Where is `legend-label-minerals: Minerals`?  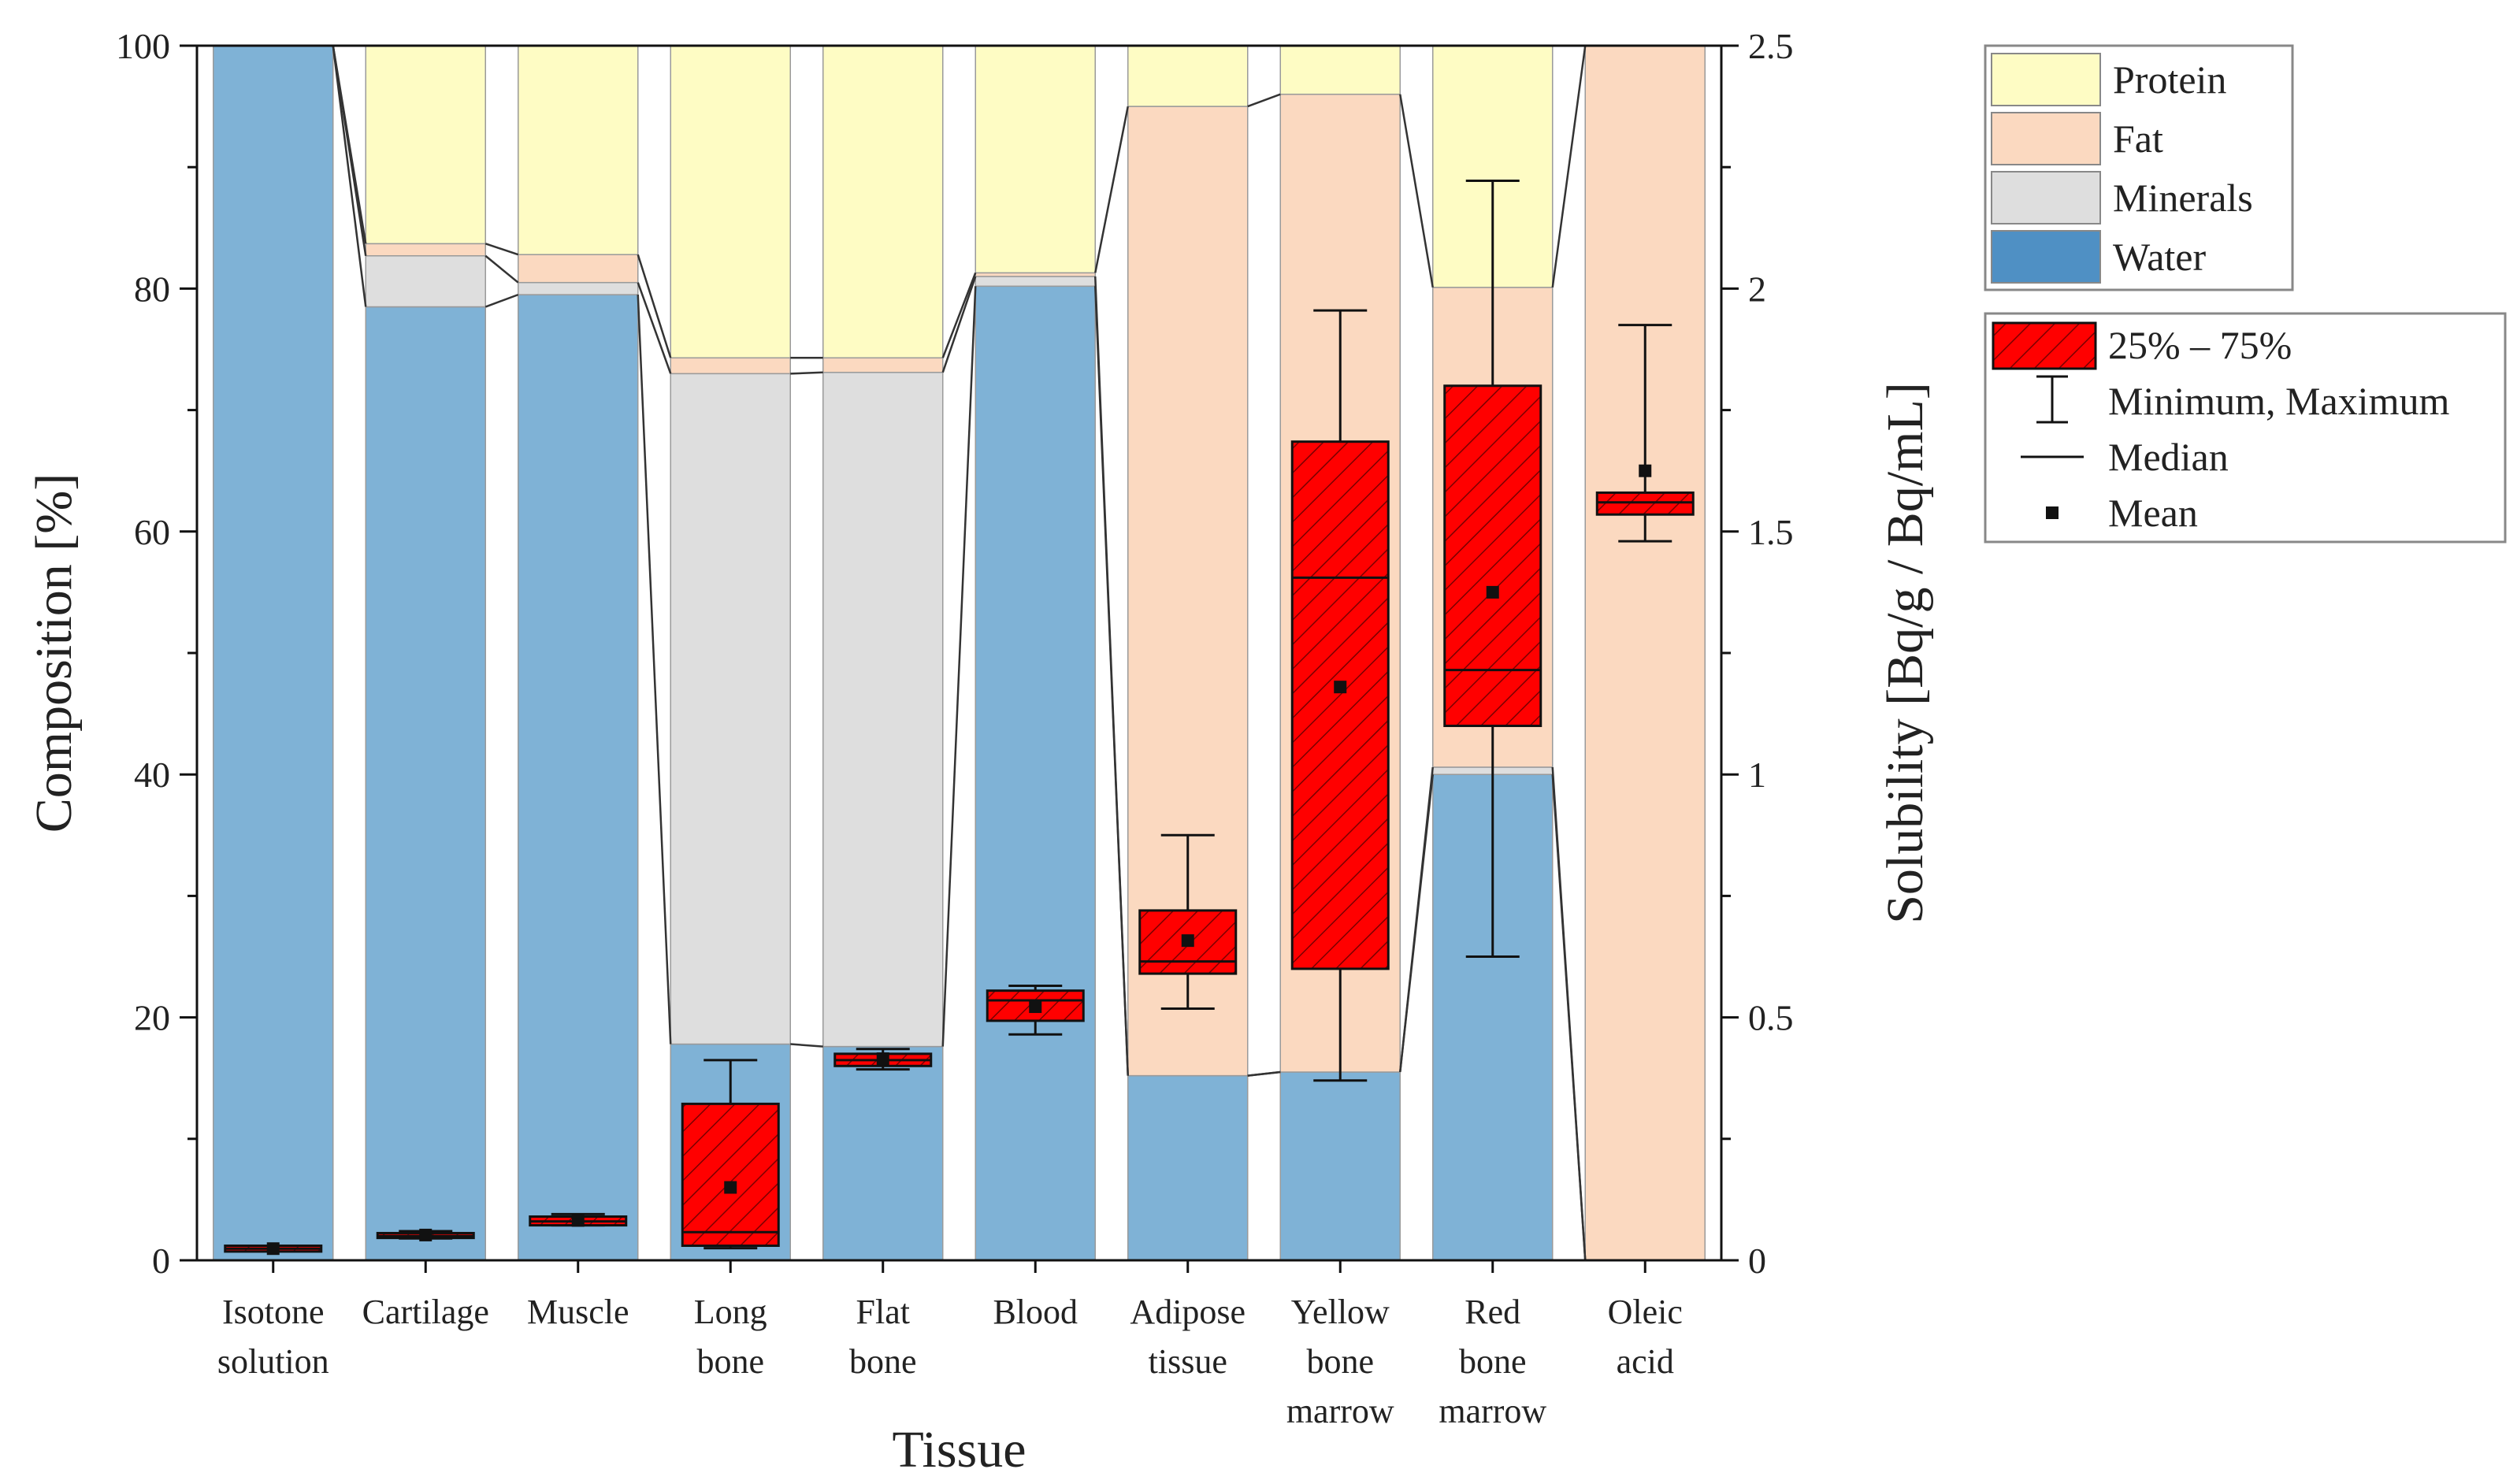 legend-label-minerals: Minerals is located at coordinates (2183, 198).